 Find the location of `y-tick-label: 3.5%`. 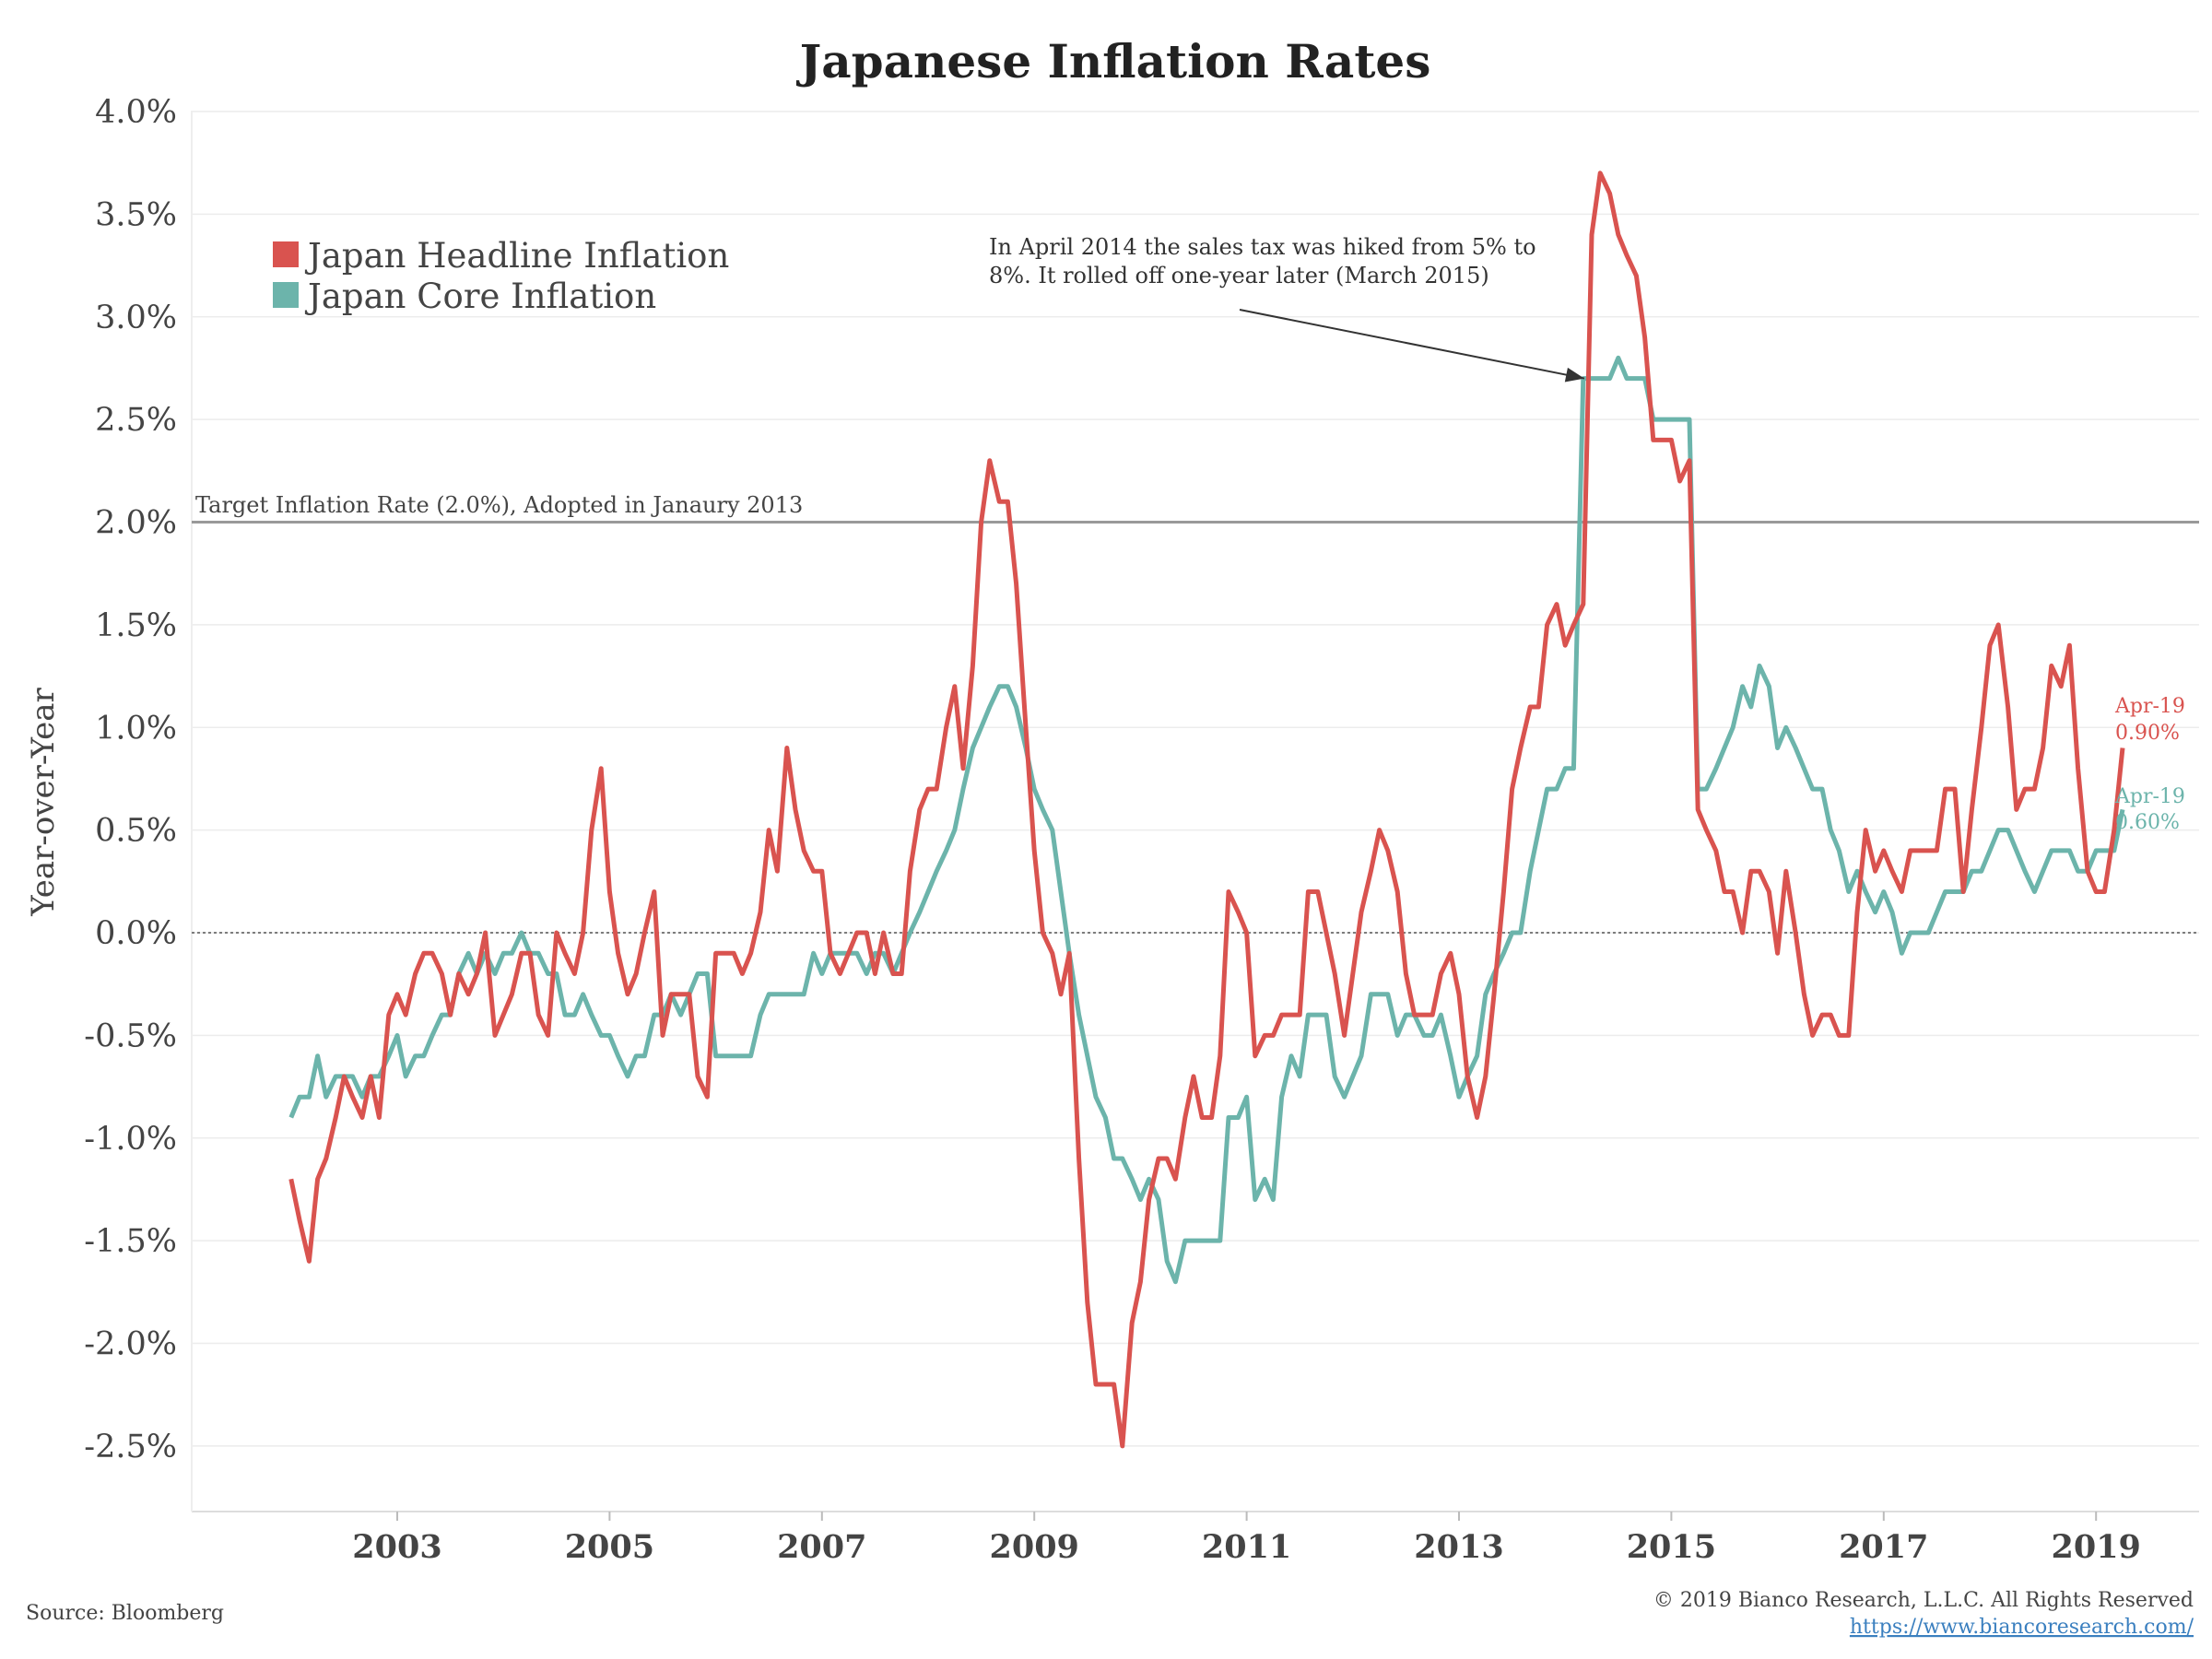

y-tick-label: 3.5% is located at coordinates (136, 214).